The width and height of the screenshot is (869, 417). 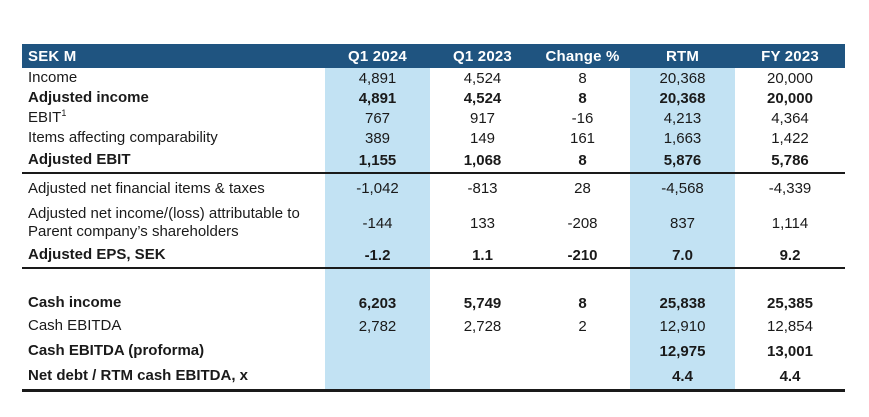 What do you see at coordinates (173, 118) in the screenshot?
I see `row-label: EBIT1` at bounding box center [173, 118].